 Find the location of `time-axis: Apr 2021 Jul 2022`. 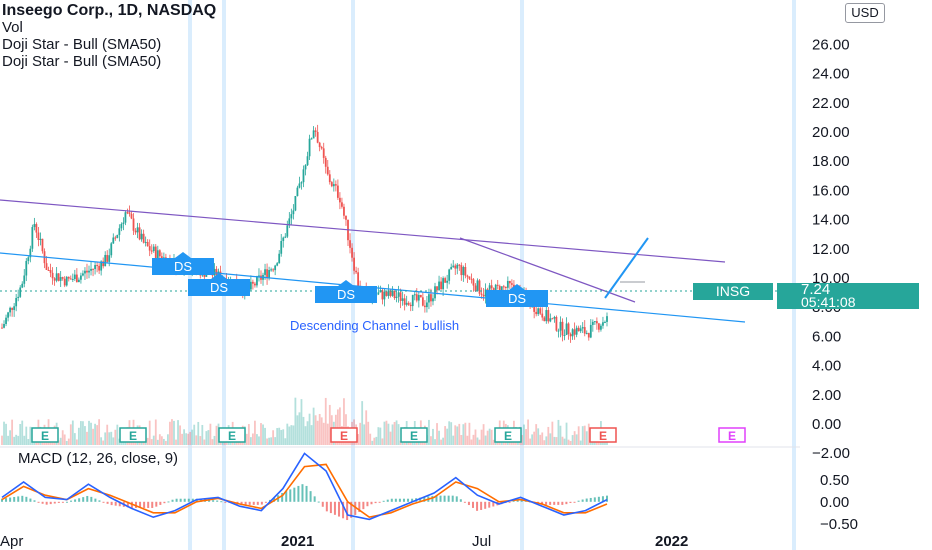

time-axis: Apr 2021 Jul 2022 is located at coordinates (344, 541).